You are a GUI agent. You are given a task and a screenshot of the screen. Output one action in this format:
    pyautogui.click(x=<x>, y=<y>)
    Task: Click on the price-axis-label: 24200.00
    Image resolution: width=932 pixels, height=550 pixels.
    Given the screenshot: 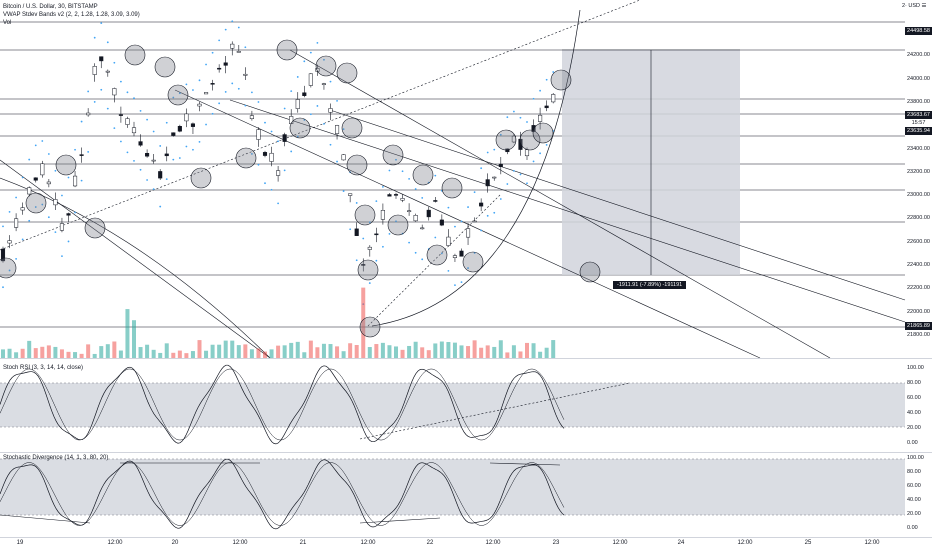 What is the action you would take?
    pyautogui.click(x=918, y=55)
    